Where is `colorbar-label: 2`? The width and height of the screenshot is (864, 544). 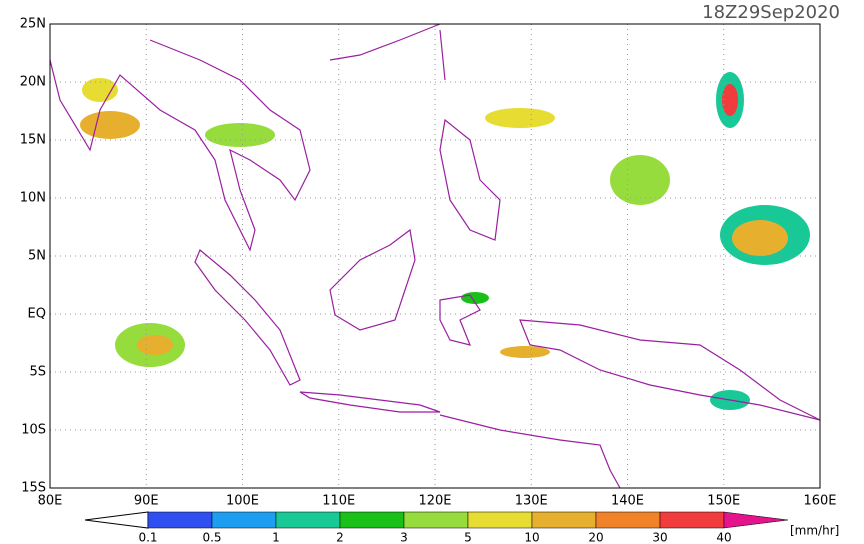 colorbar-label: 2 is located at coordinates (340, 537).